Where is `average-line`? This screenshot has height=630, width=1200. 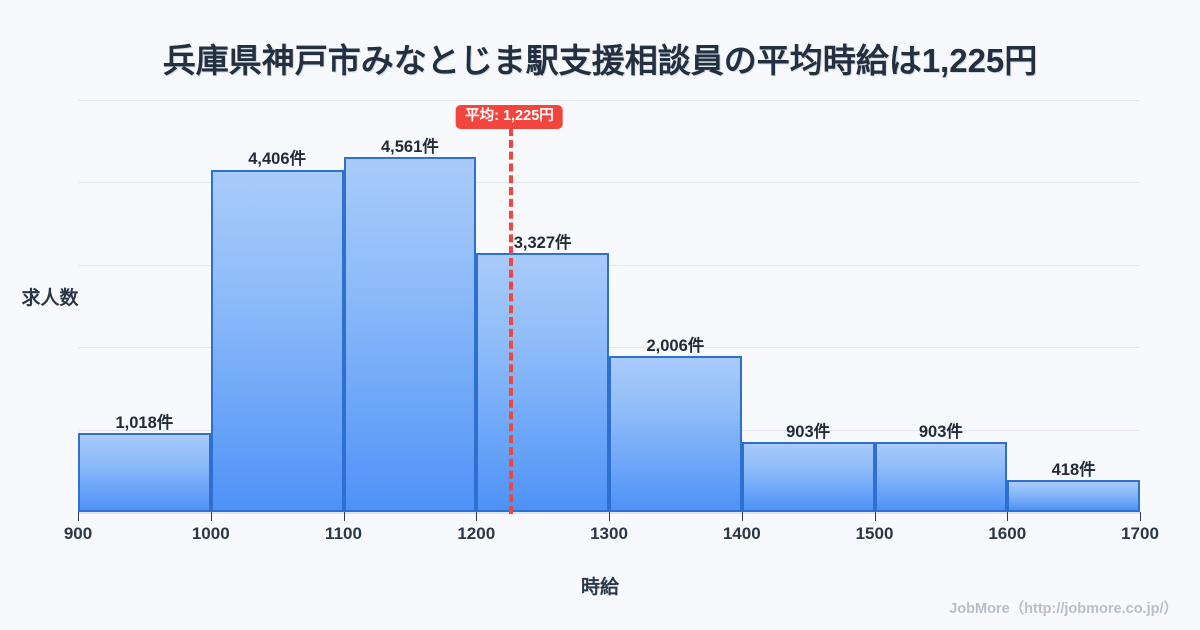
average-line is located at coordinates (511, 321).